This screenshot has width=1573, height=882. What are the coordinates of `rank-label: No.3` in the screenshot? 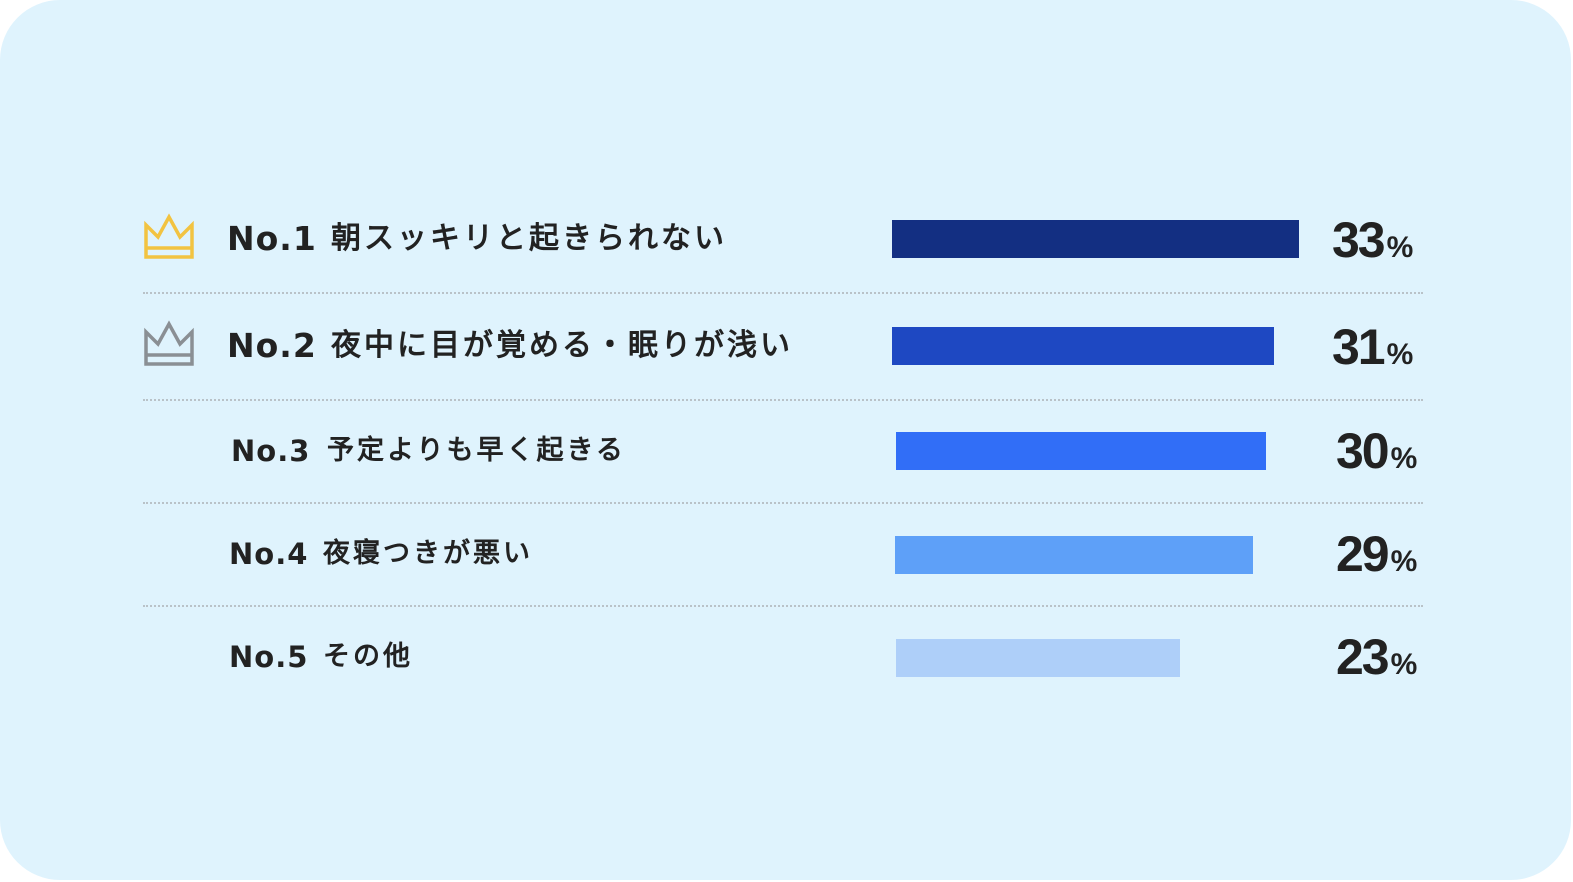 It's located at (271, 451).